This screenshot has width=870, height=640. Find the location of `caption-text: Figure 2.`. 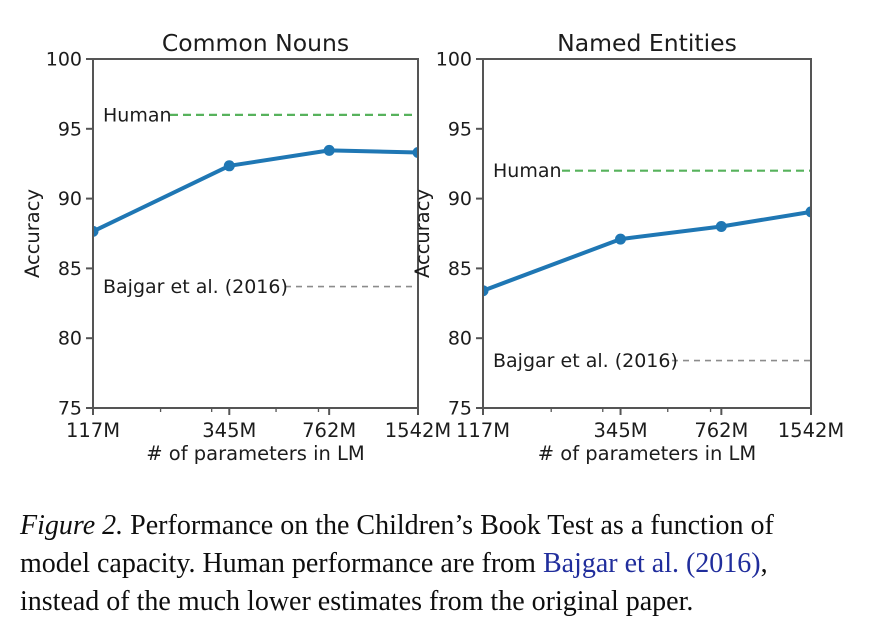

caption-text: Figure 2. is located at coordinates (72, 525).